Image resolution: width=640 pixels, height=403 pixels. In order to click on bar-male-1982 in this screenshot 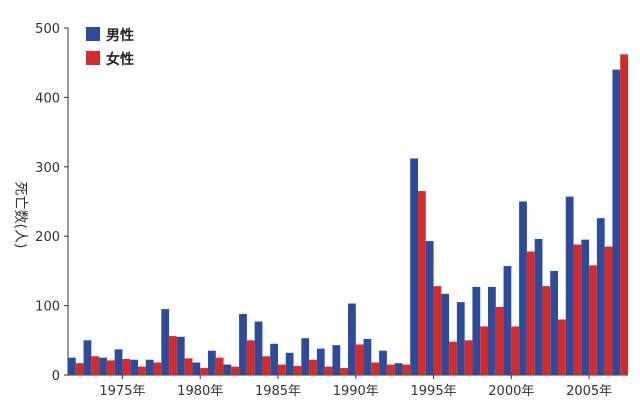, I will do `click(227, 369)`.